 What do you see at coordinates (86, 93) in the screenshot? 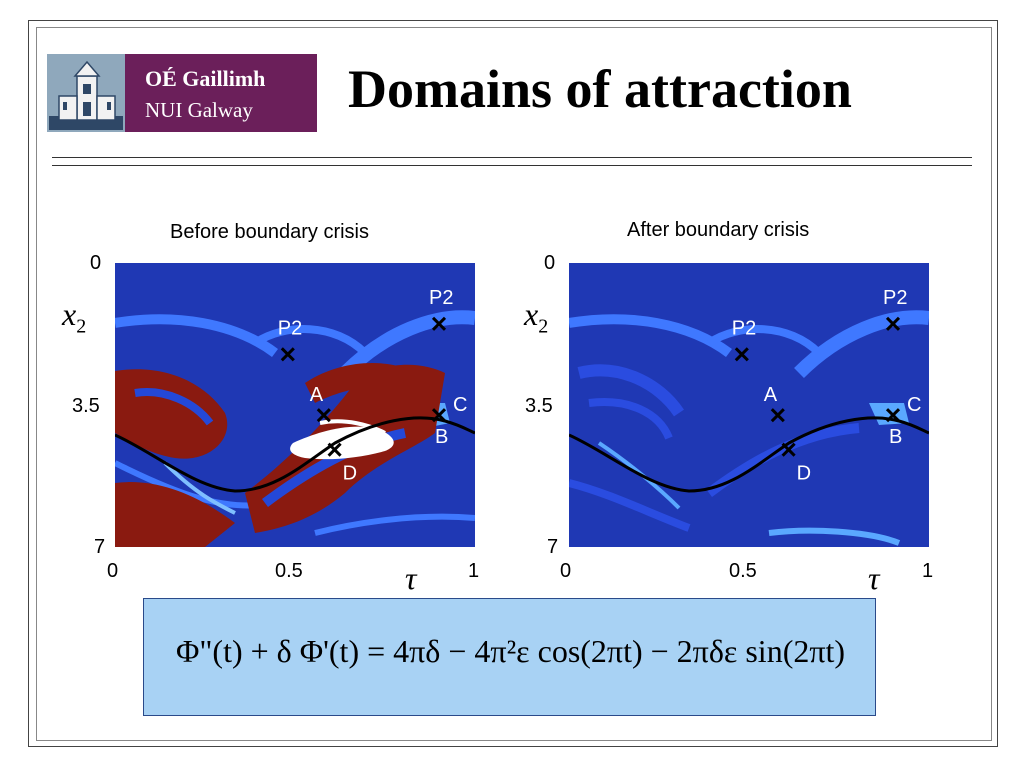
I see `quadrangle-tower-icon` at bounding box center [86, 93].